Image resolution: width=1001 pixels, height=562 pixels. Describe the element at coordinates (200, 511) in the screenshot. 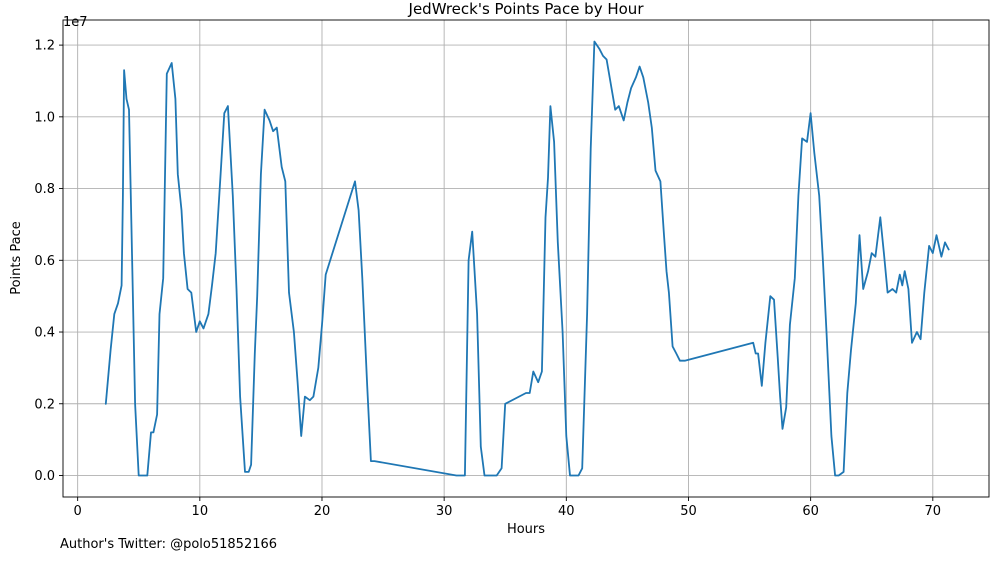

I see `x-tick-label: 10` at that location.